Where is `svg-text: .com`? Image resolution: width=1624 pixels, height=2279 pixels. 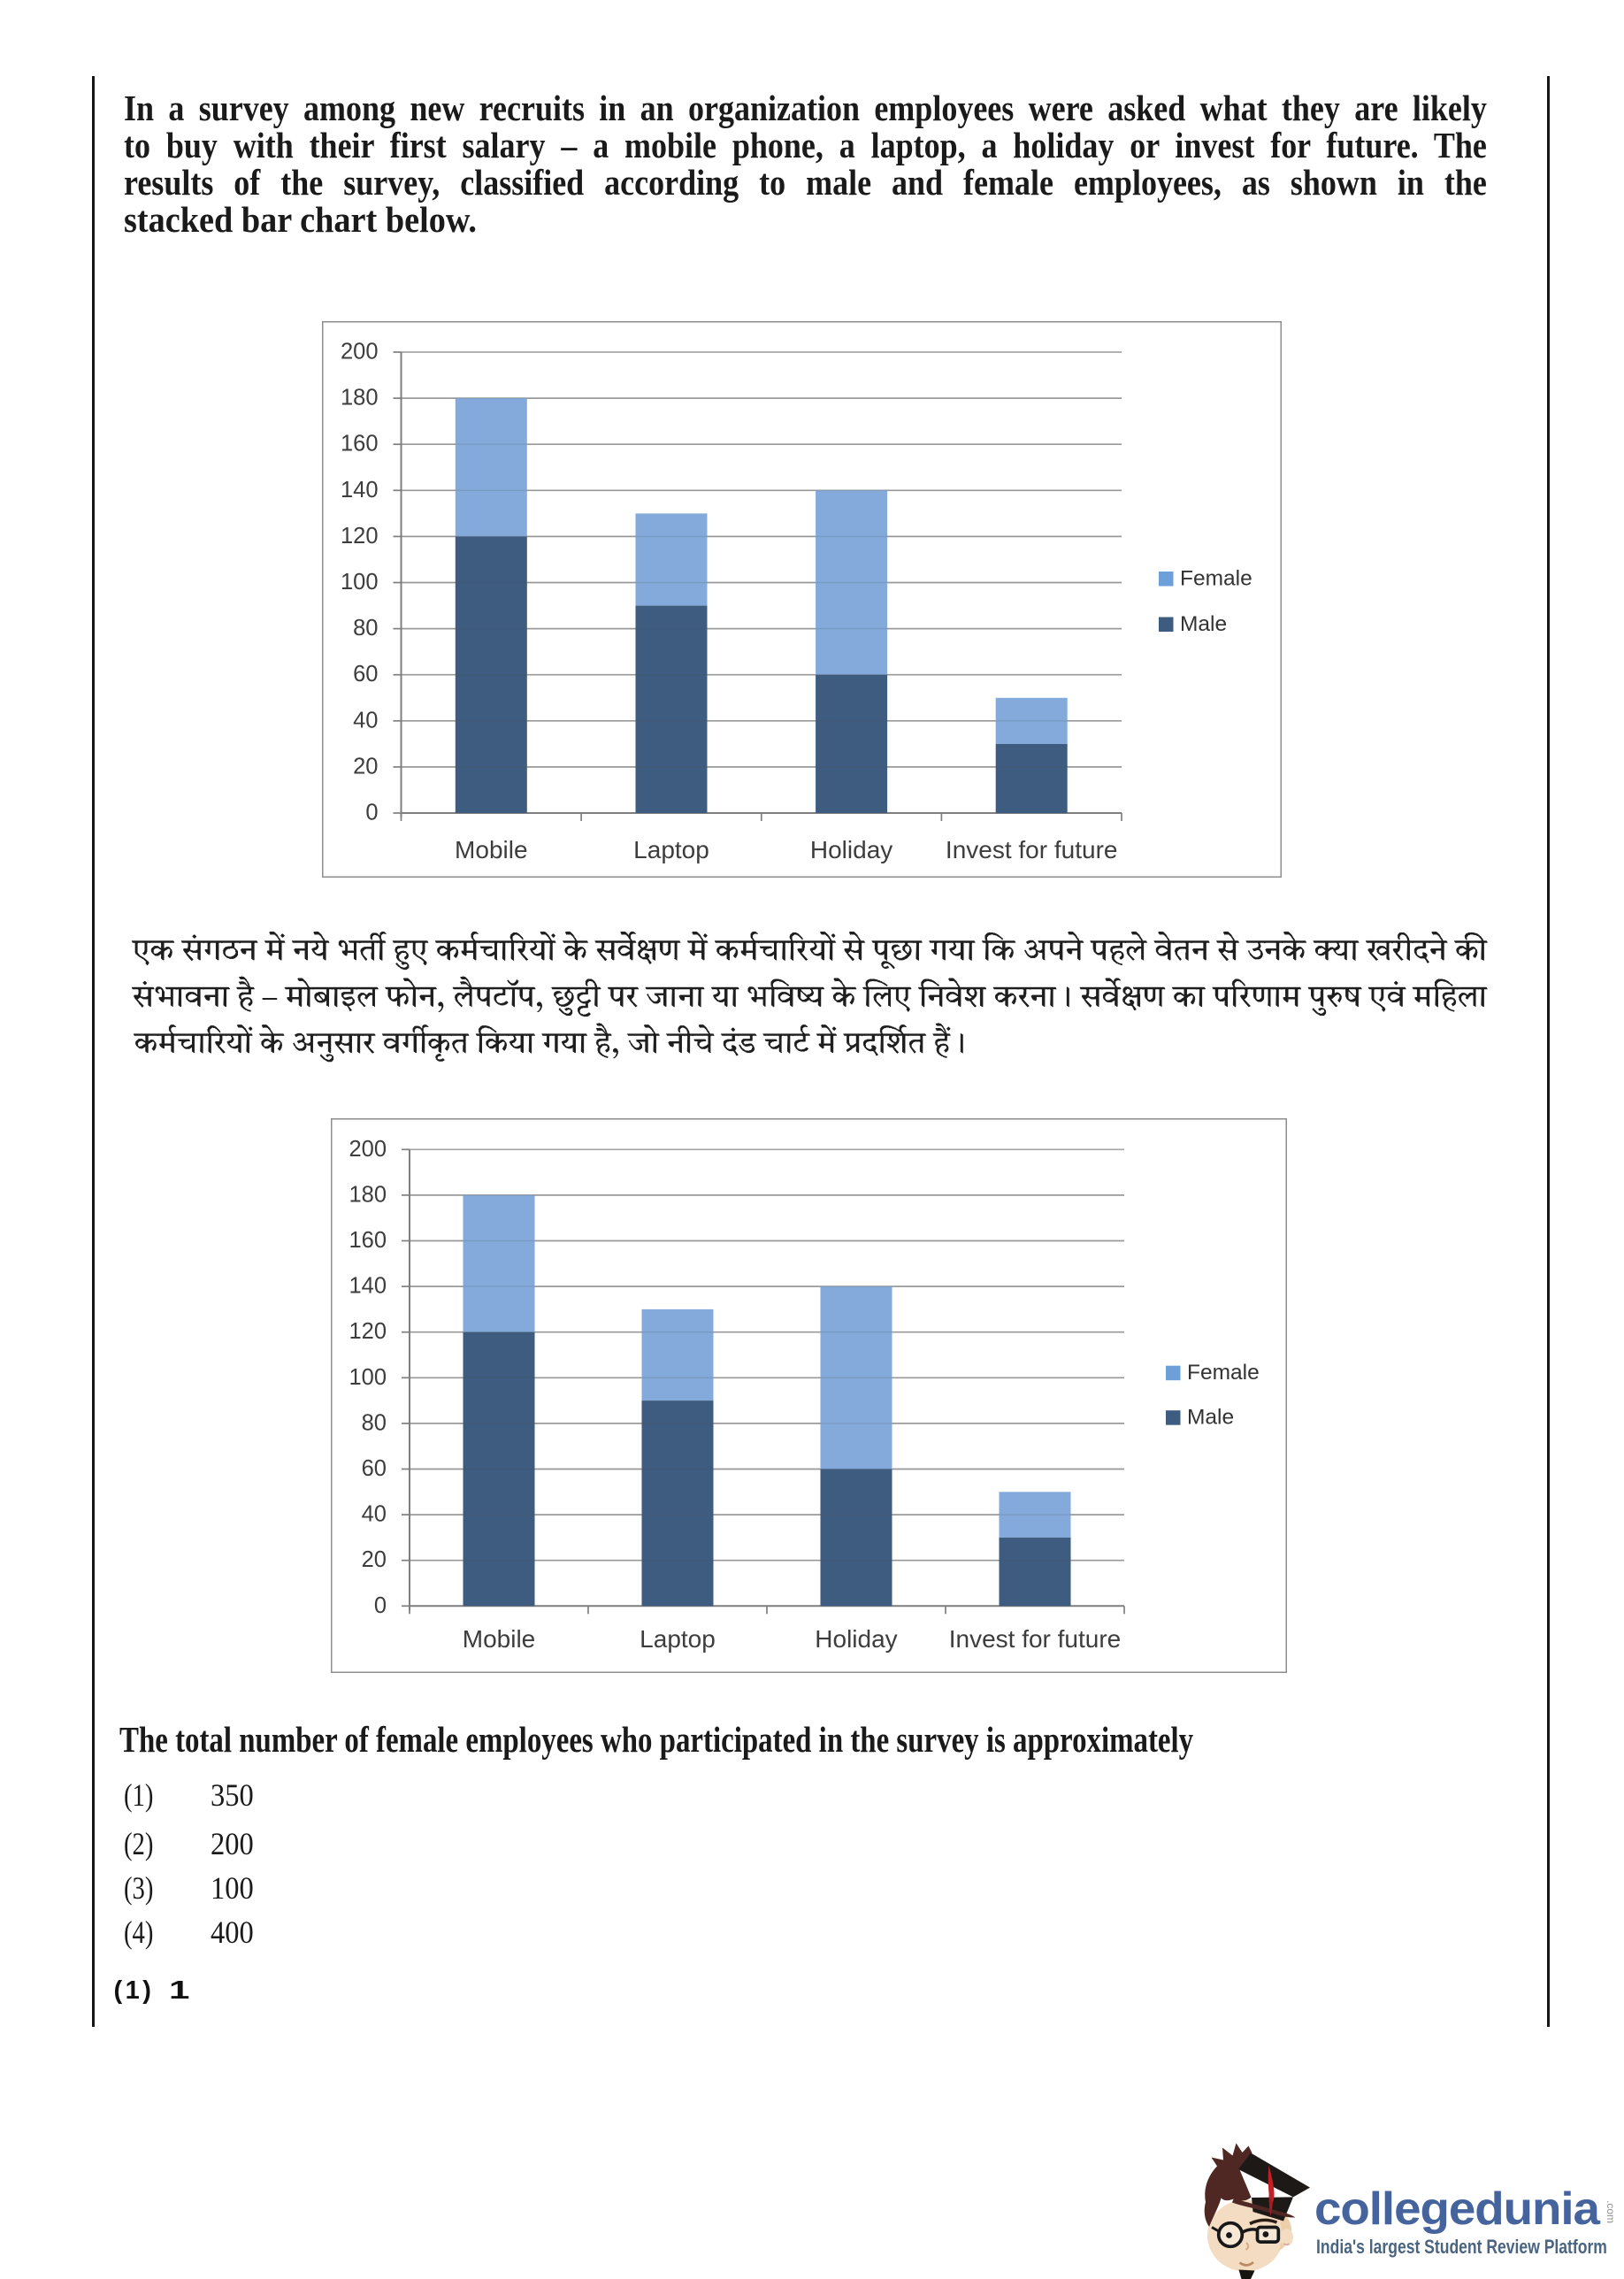 svg-text: .com is located at coordinates (1611, 2211).